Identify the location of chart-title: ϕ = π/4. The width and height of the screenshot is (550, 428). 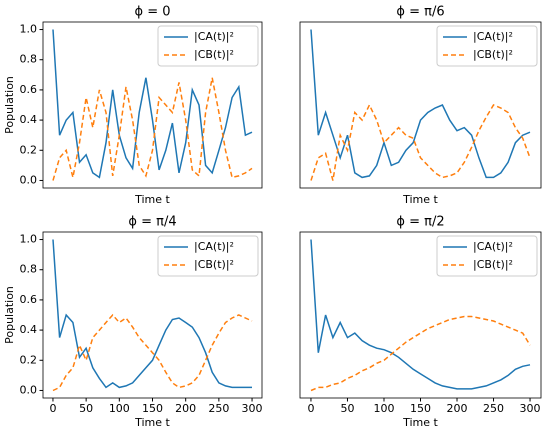
(152, 222).